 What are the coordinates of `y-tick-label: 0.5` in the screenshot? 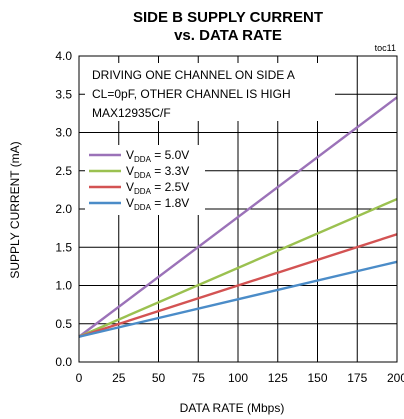 It's located at (63, 324).